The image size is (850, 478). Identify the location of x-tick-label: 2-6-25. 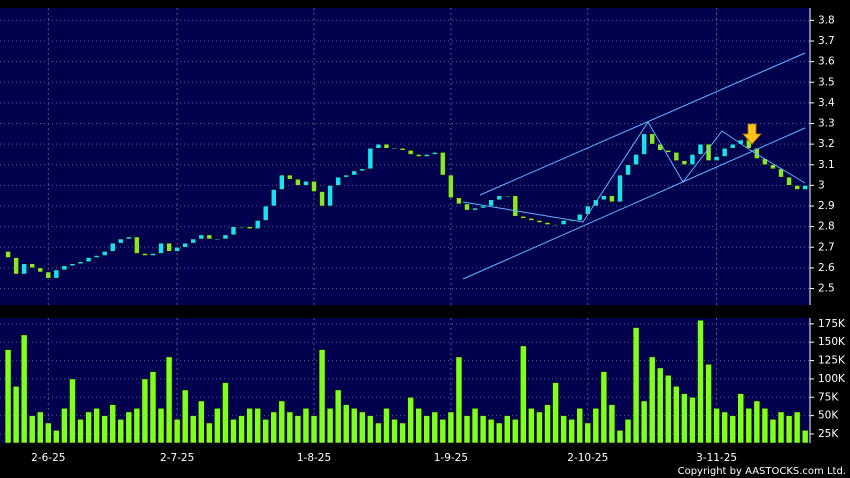
(48, 458).